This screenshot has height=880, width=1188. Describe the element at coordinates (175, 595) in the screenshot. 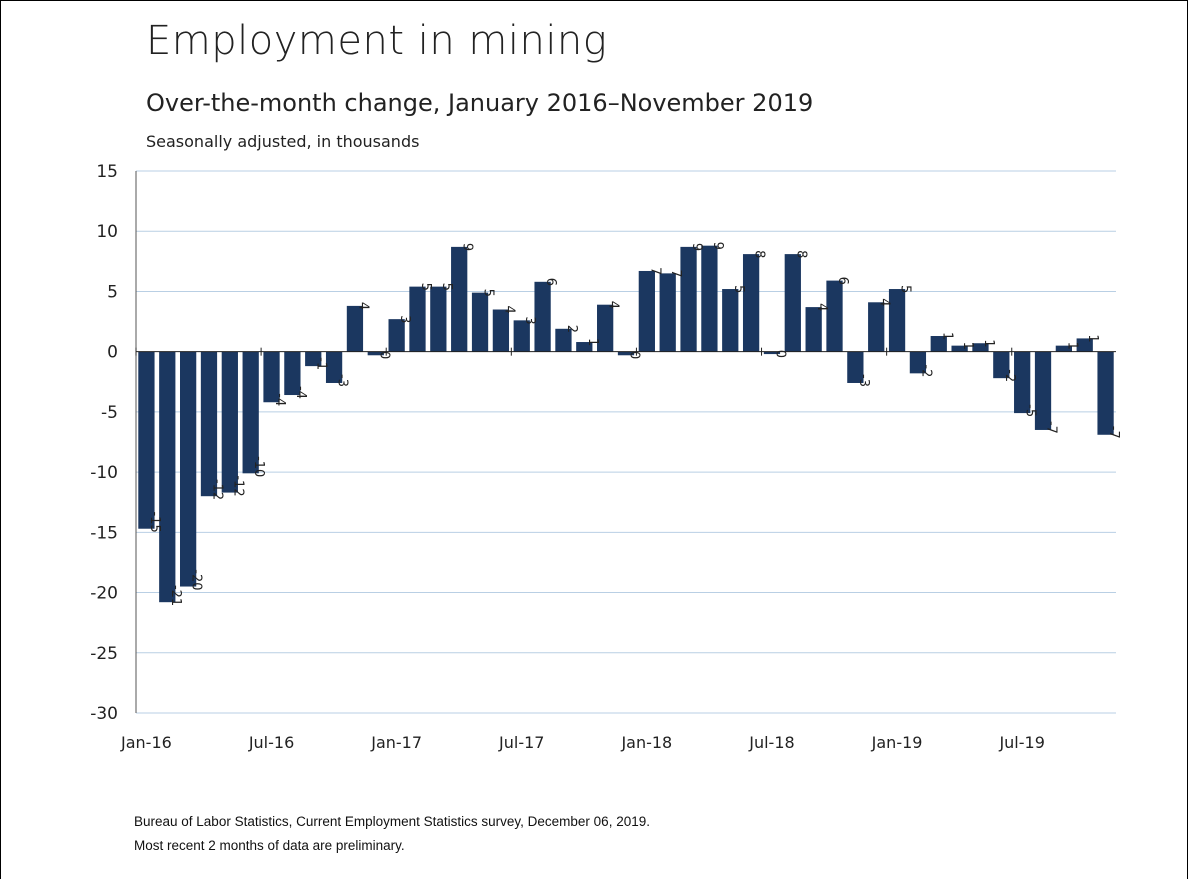

I see `data-label: -21` at that location.